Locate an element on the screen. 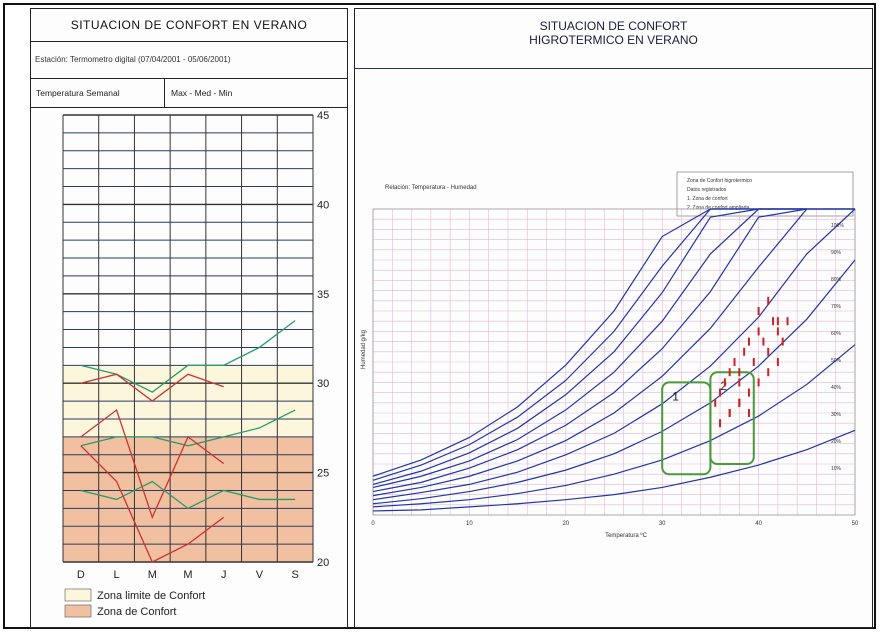  legend-label: Zona limite de Confort is located at coordinates (151, 596).